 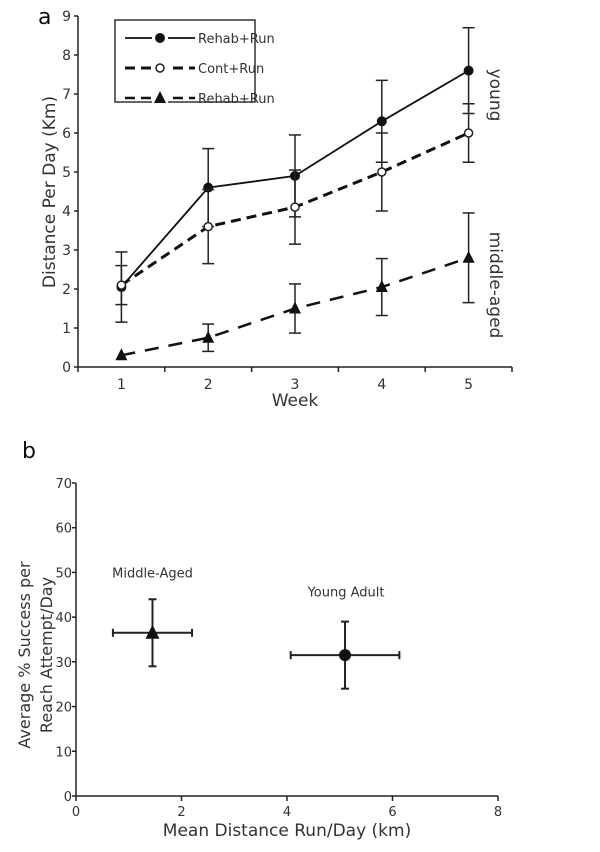 What do you see at coordinates (63, 529) in the screenshot?
I see `y-tick-label: 60` at bounding box center [63, 529].